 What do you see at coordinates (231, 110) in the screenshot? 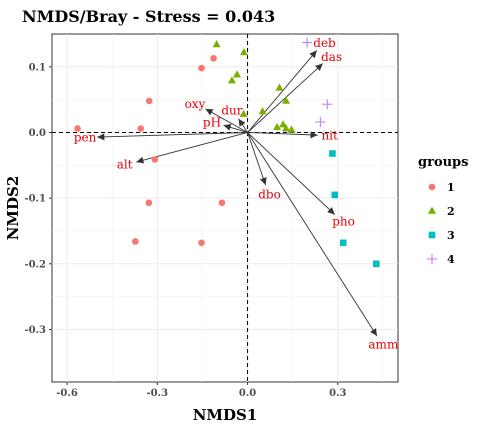
I see `vector-label-dur: dur` at bounding box center [231, 110].